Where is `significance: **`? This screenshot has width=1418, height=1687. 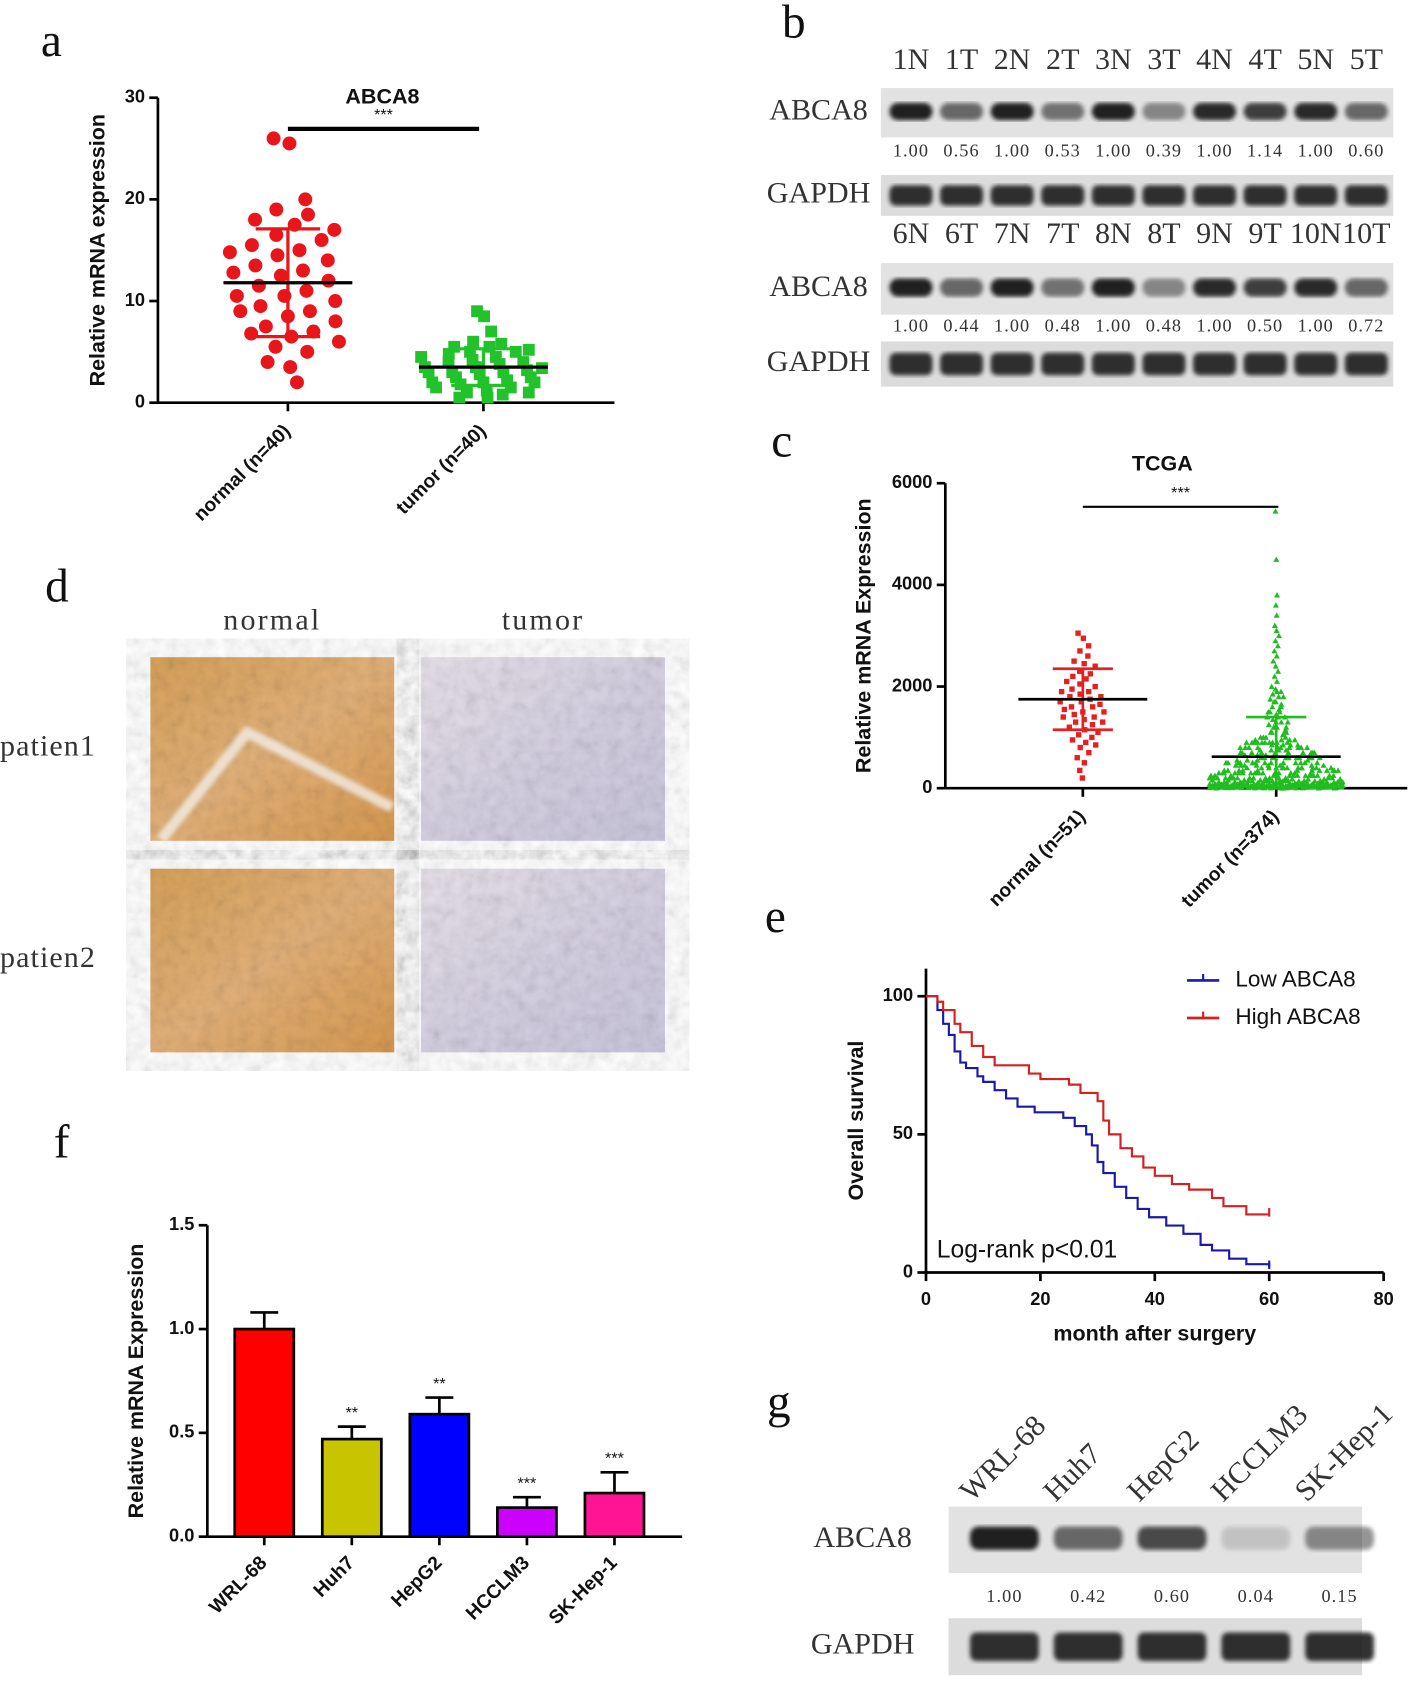
significance: ** is located at coordinates (352, 1413).